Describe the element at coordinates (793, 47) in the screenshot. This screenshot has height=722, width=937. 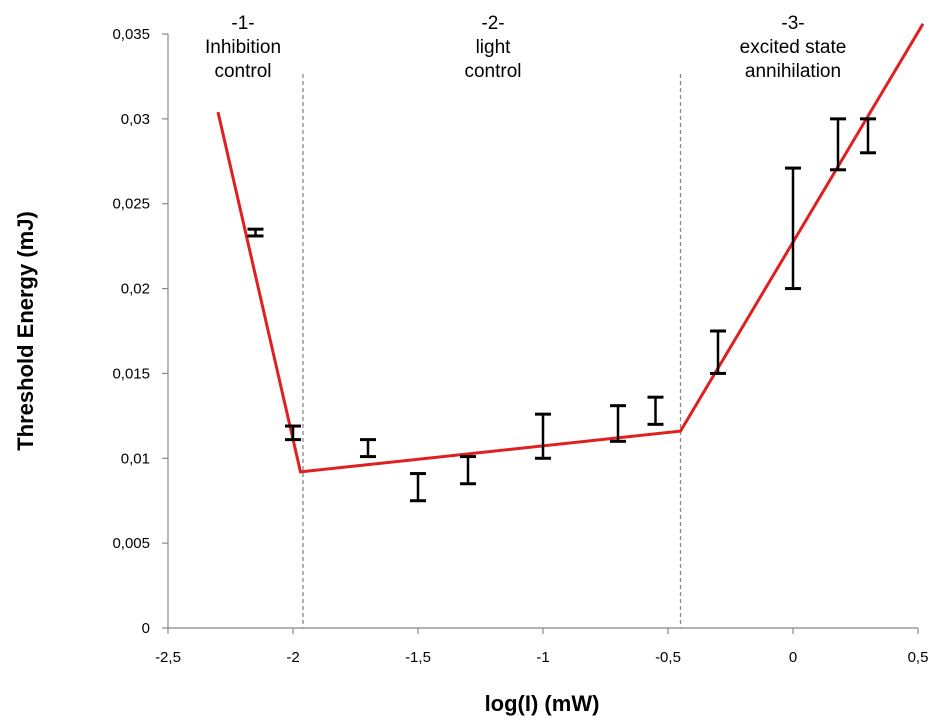
I see `region-label-line: excited state` at that location.